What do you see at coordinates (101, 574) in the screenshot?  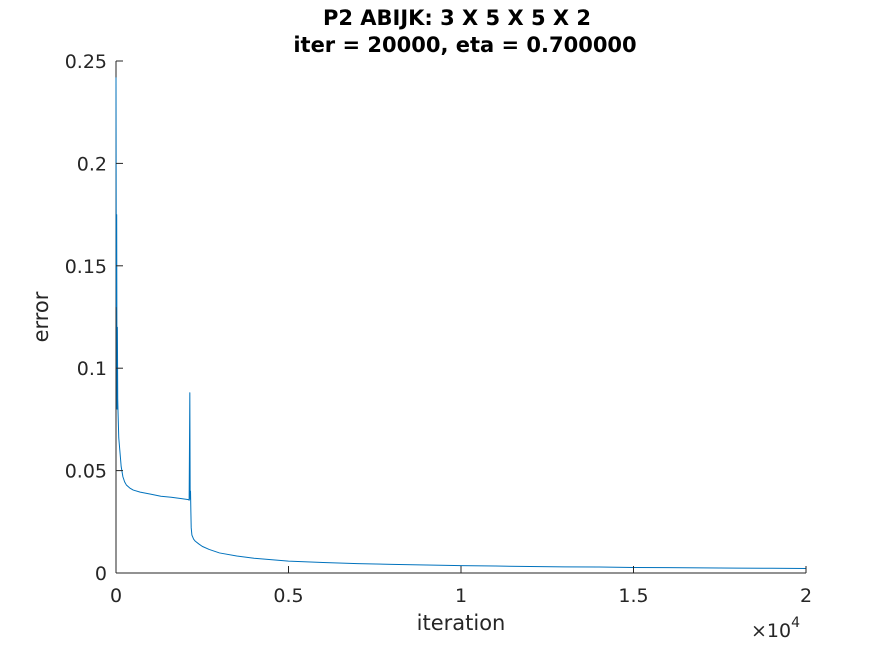 I see `y-tick-label: 0` at bounding box center [101, 574].